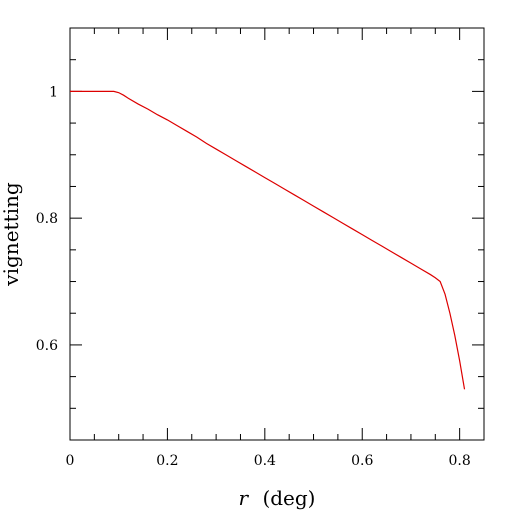  I want to click on x-tick-label: 0.8, so click(460, 461).